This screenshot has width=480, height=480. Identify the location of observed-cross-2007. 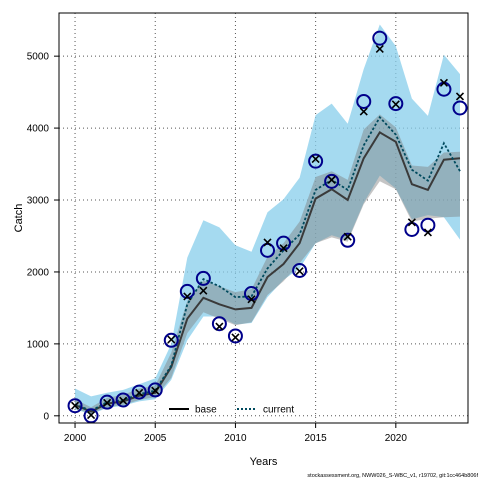
(187, 296).